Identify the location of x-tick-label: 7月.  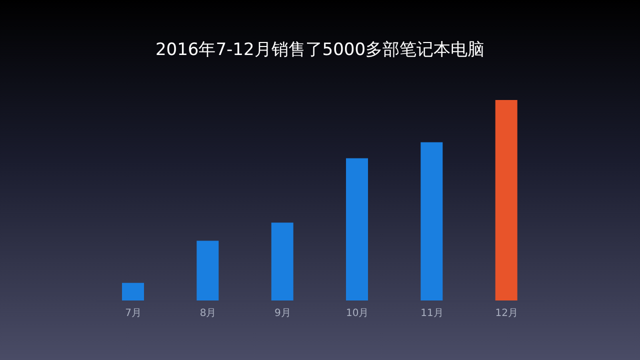
(133, 314).